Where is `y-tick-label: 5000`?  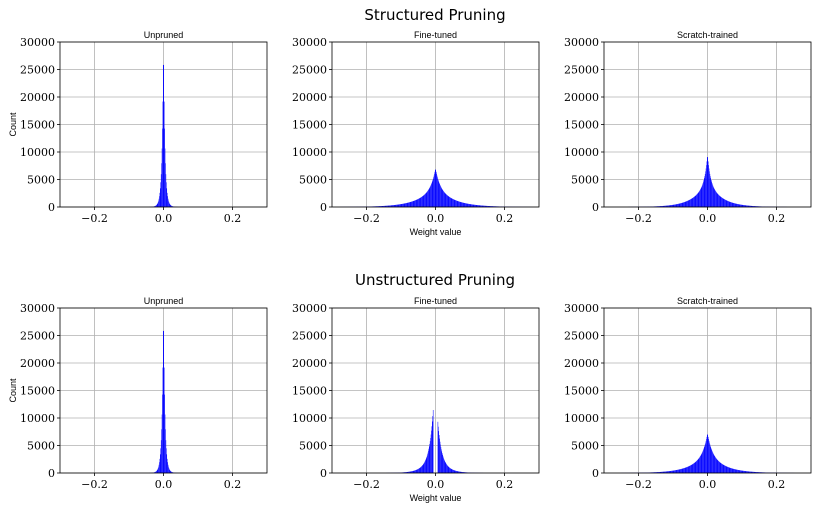
y-tick-label: 5000 is located at coordinates (41, 446).